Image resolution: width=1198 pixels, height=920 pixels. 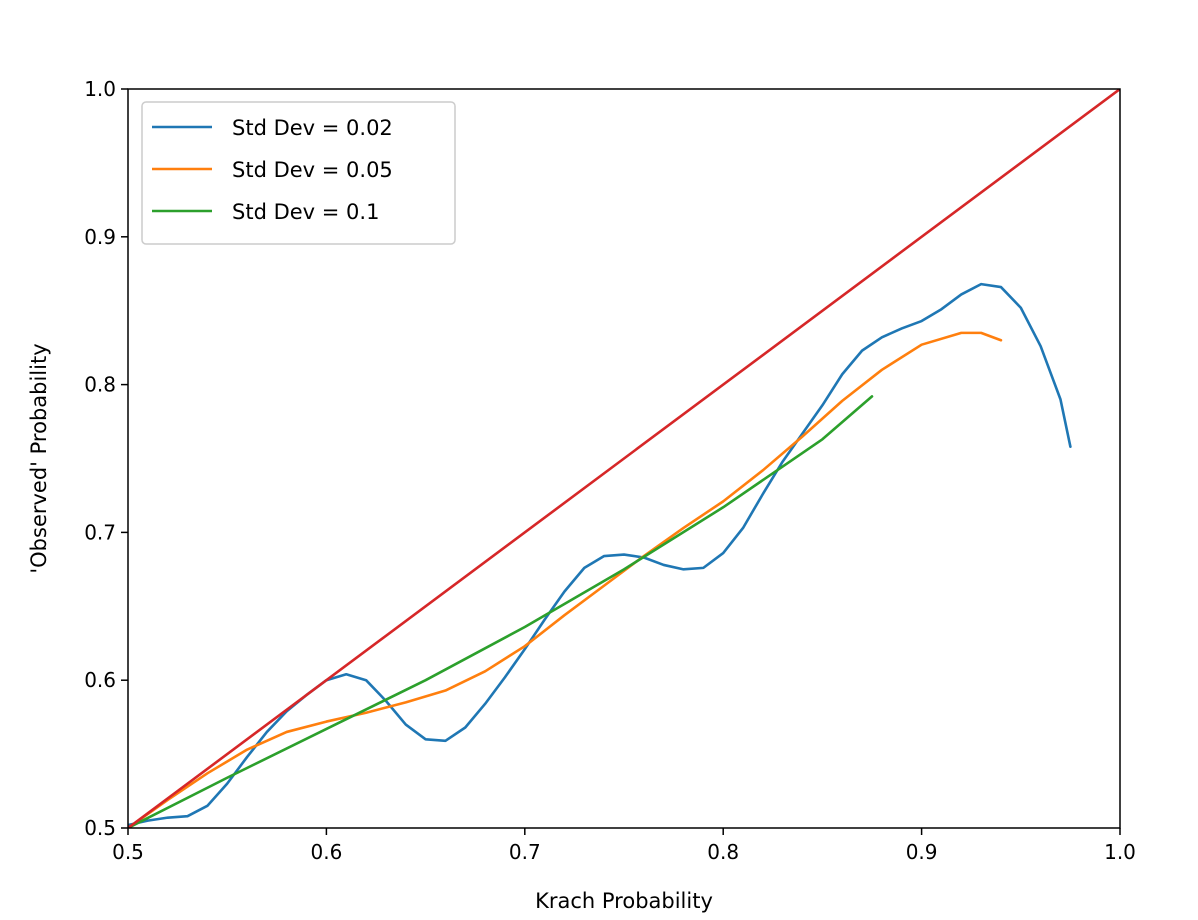 What do you see at coordinates (312, 128) in the screenshot?
I see `legend-label: Std Dev = 0.02` at bounding box center [312, 128].